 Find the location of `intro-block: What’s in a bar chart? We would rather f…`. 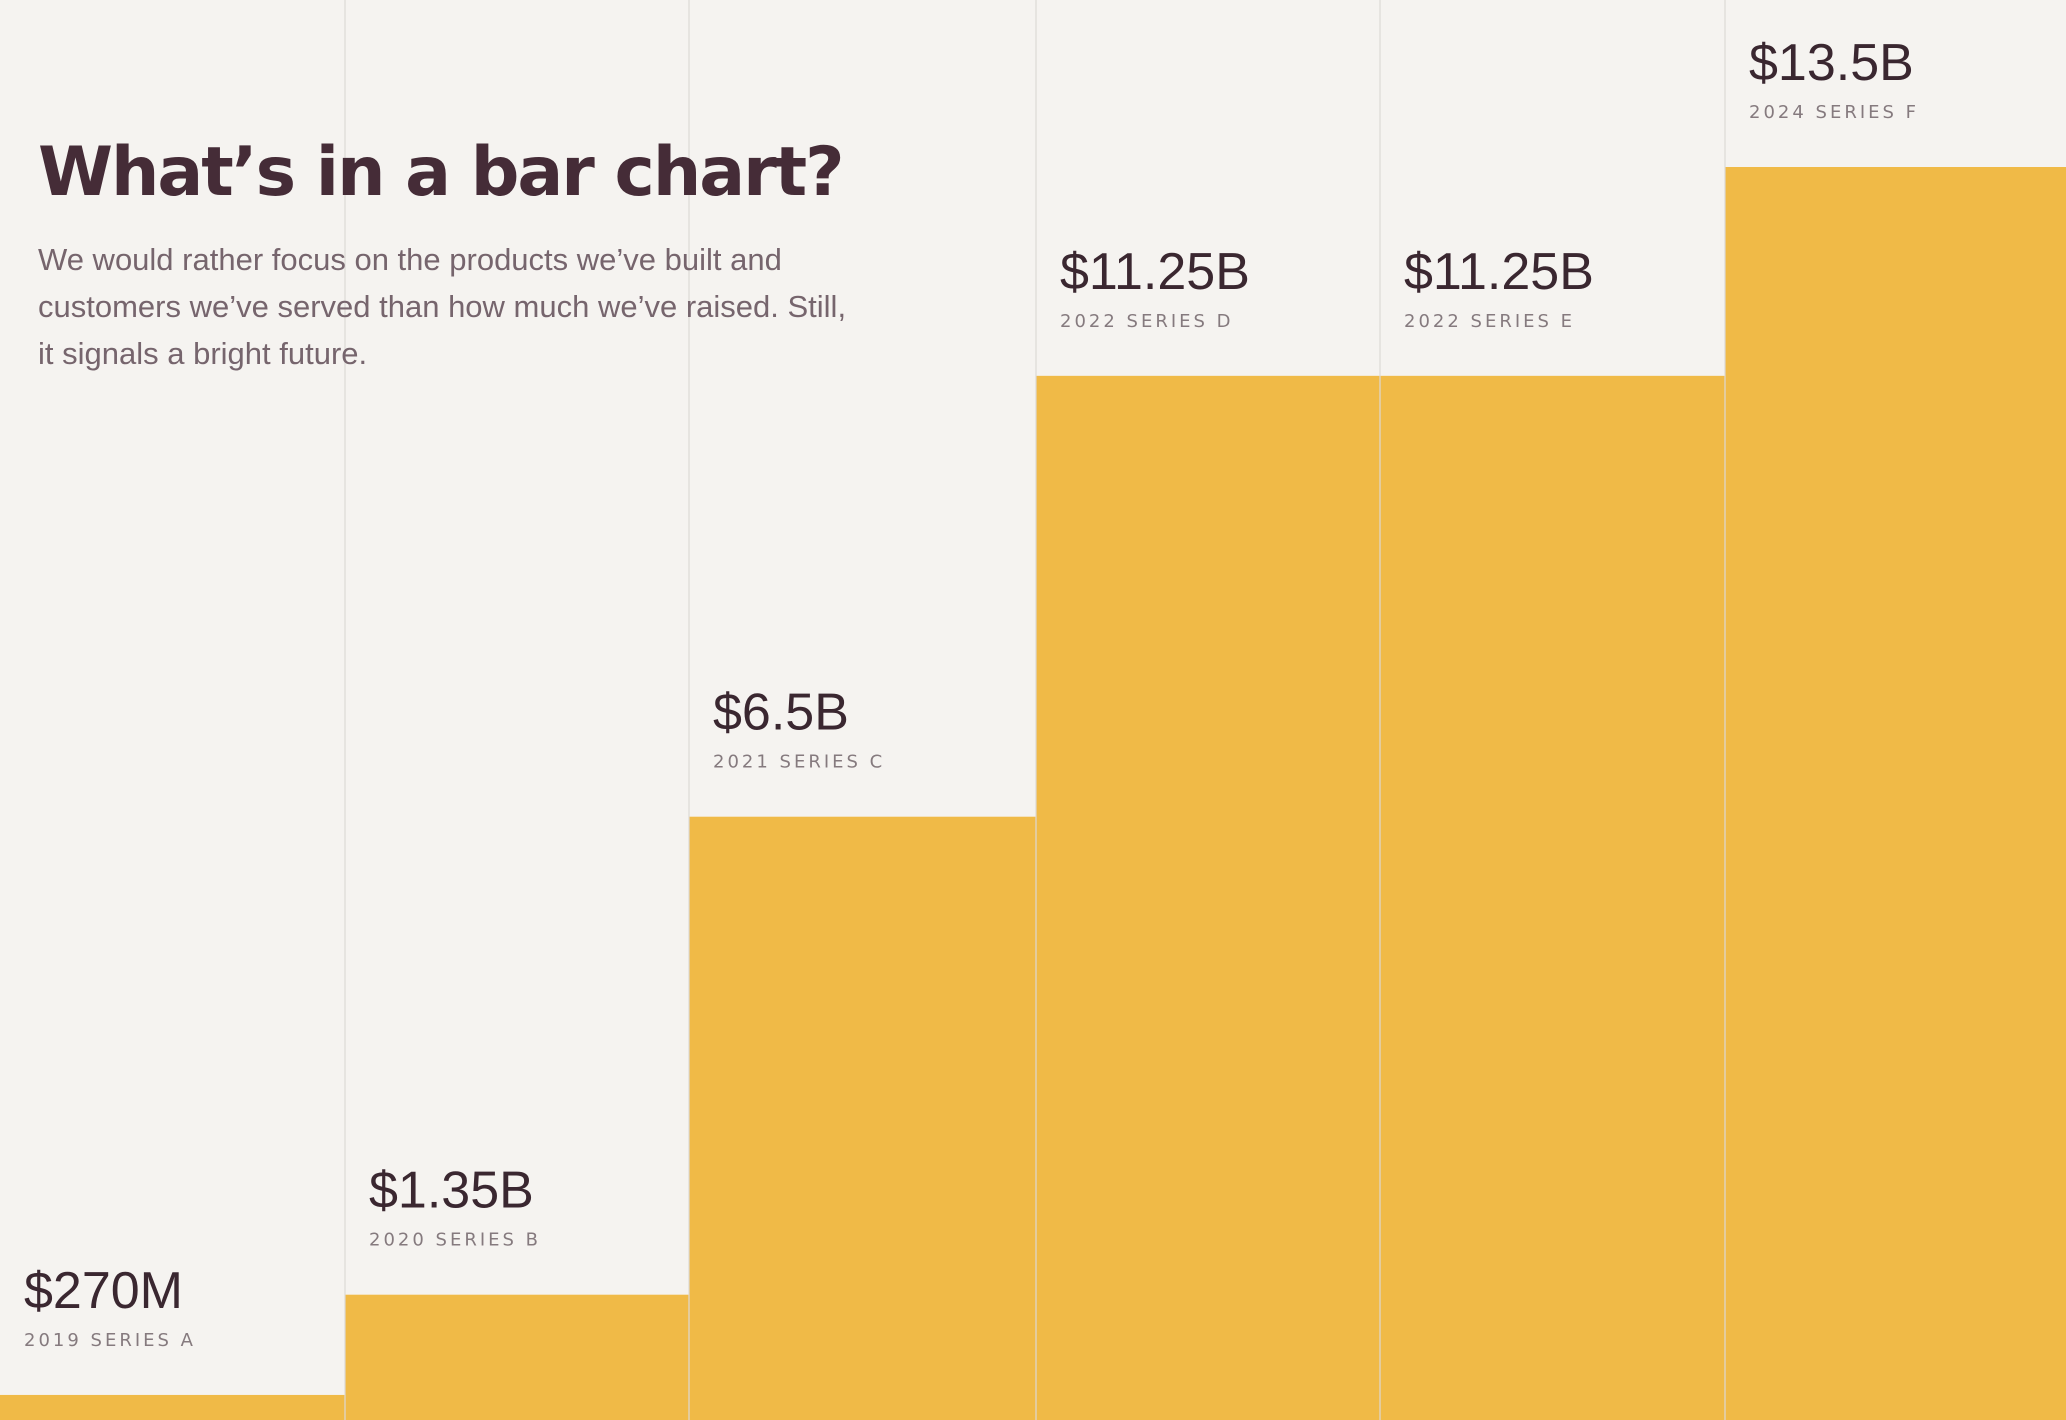

intro-block: What’s in a bar chart? We would rather f… is located at coordinates (468, 254).